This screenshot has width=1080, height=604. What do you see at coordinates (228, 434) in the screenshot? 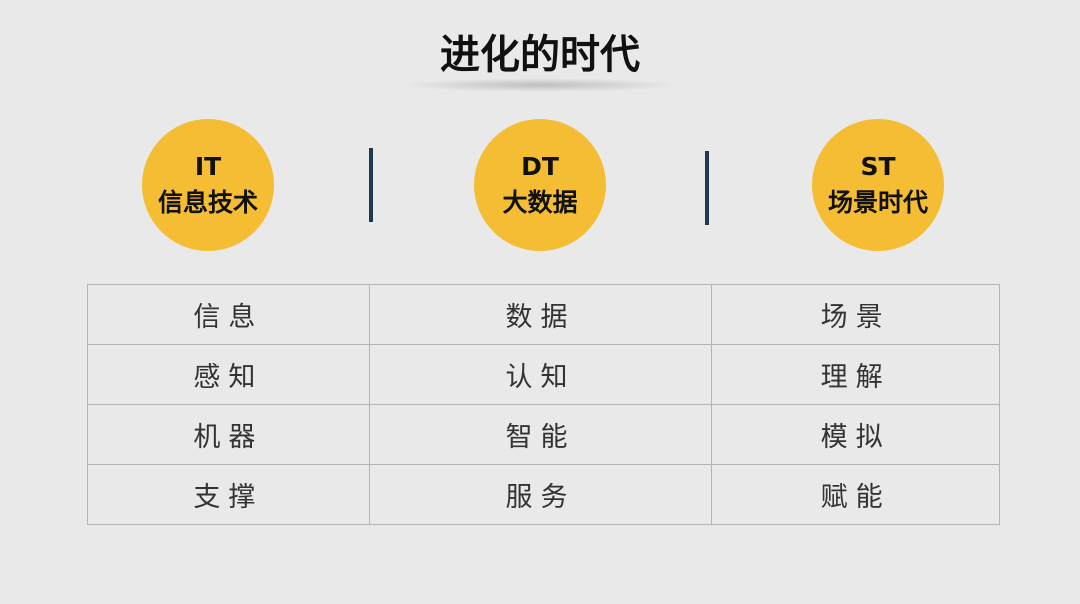
I see `table-cell: 机器` at bounding box center [228, 434].